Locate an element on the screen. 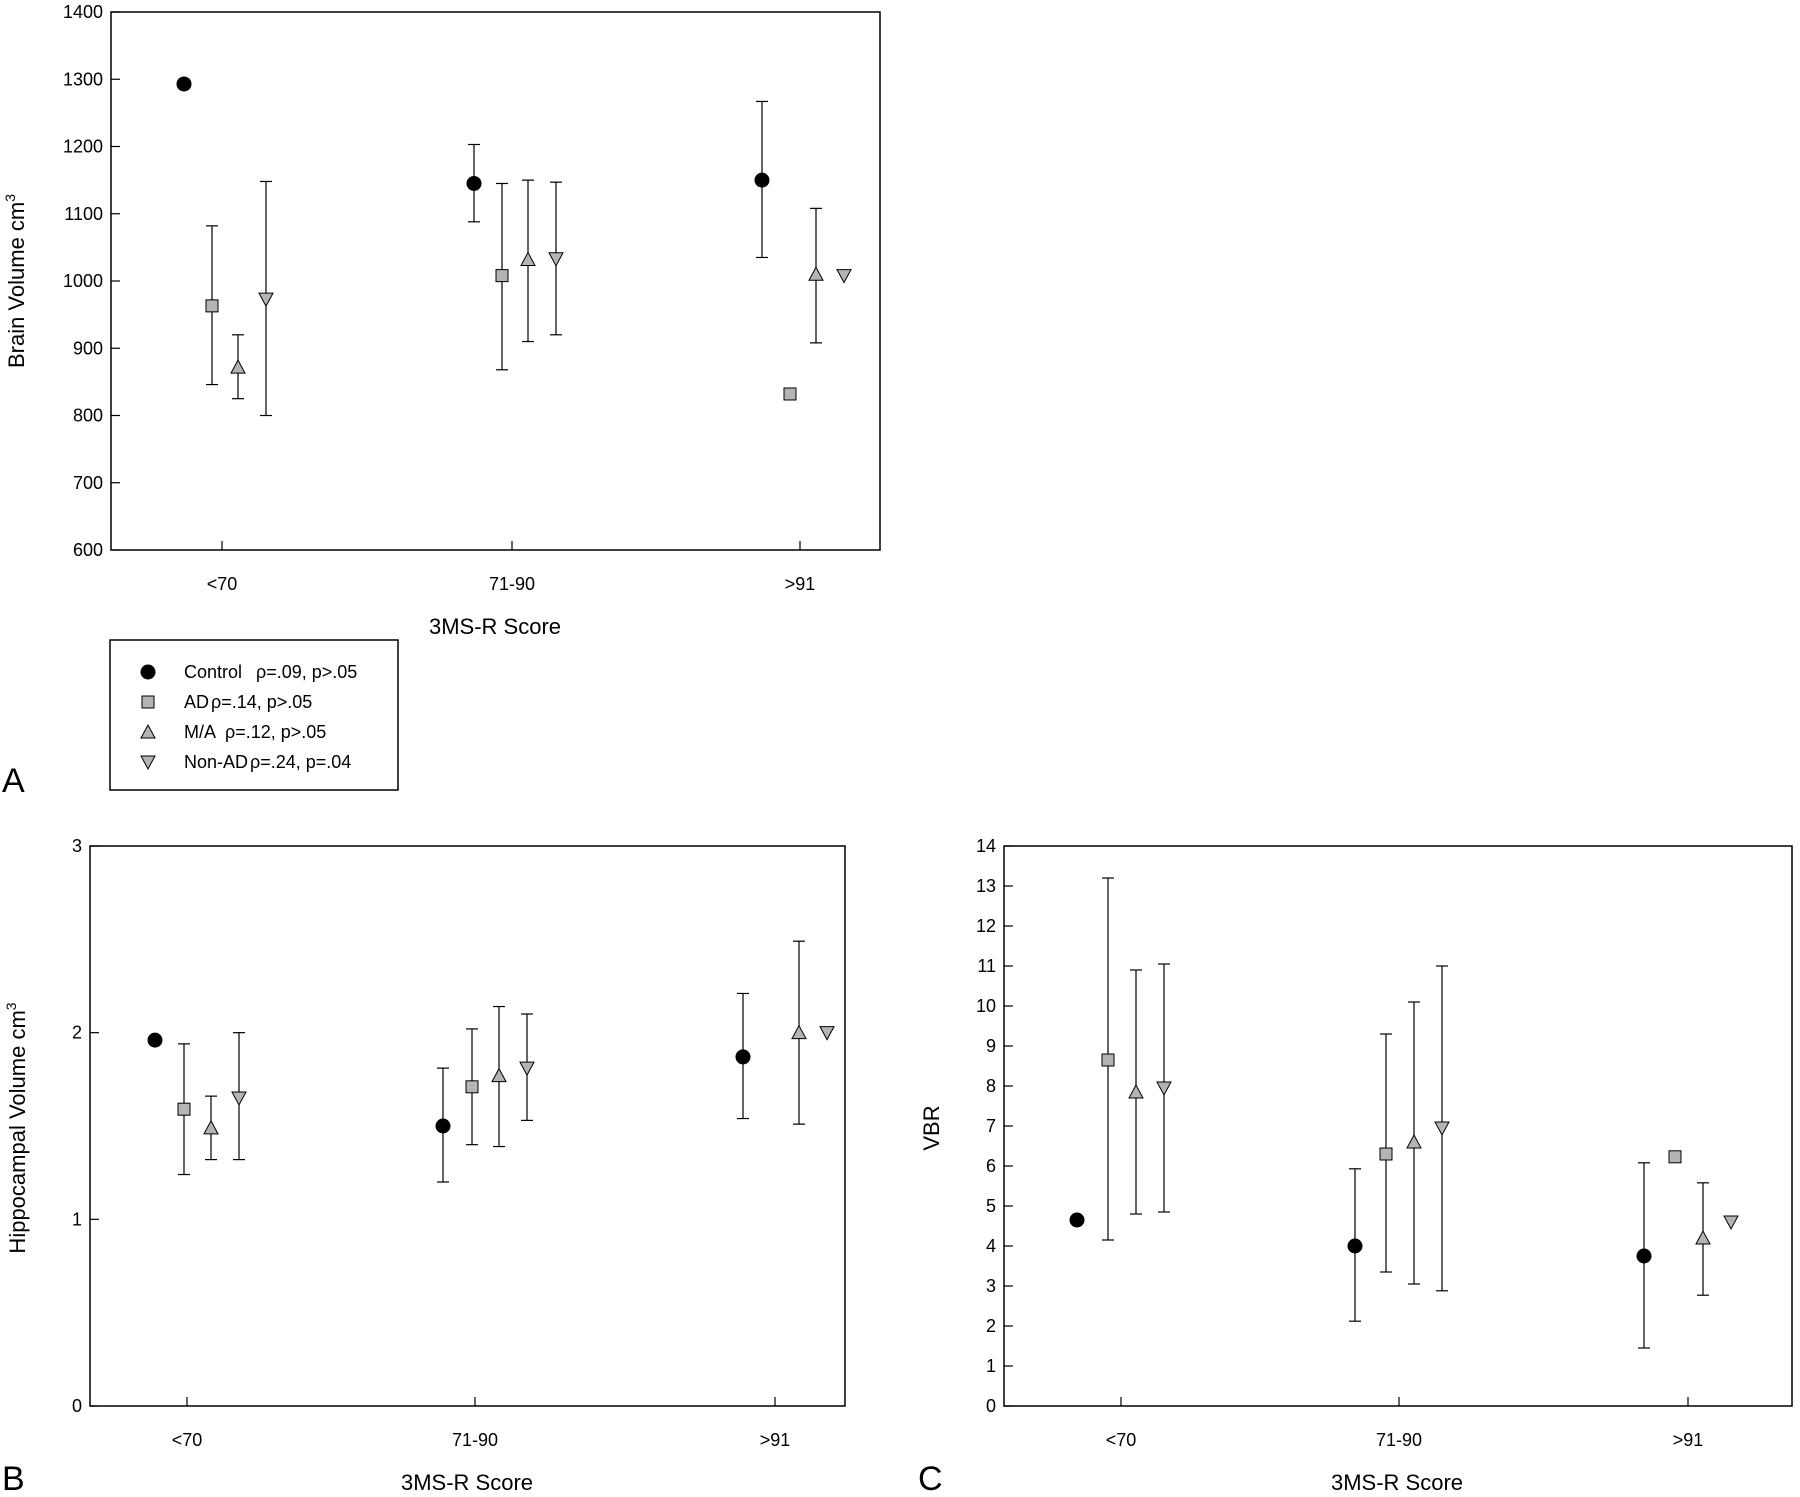  y-tick-label: 700 is located at coordinates (88, 483).